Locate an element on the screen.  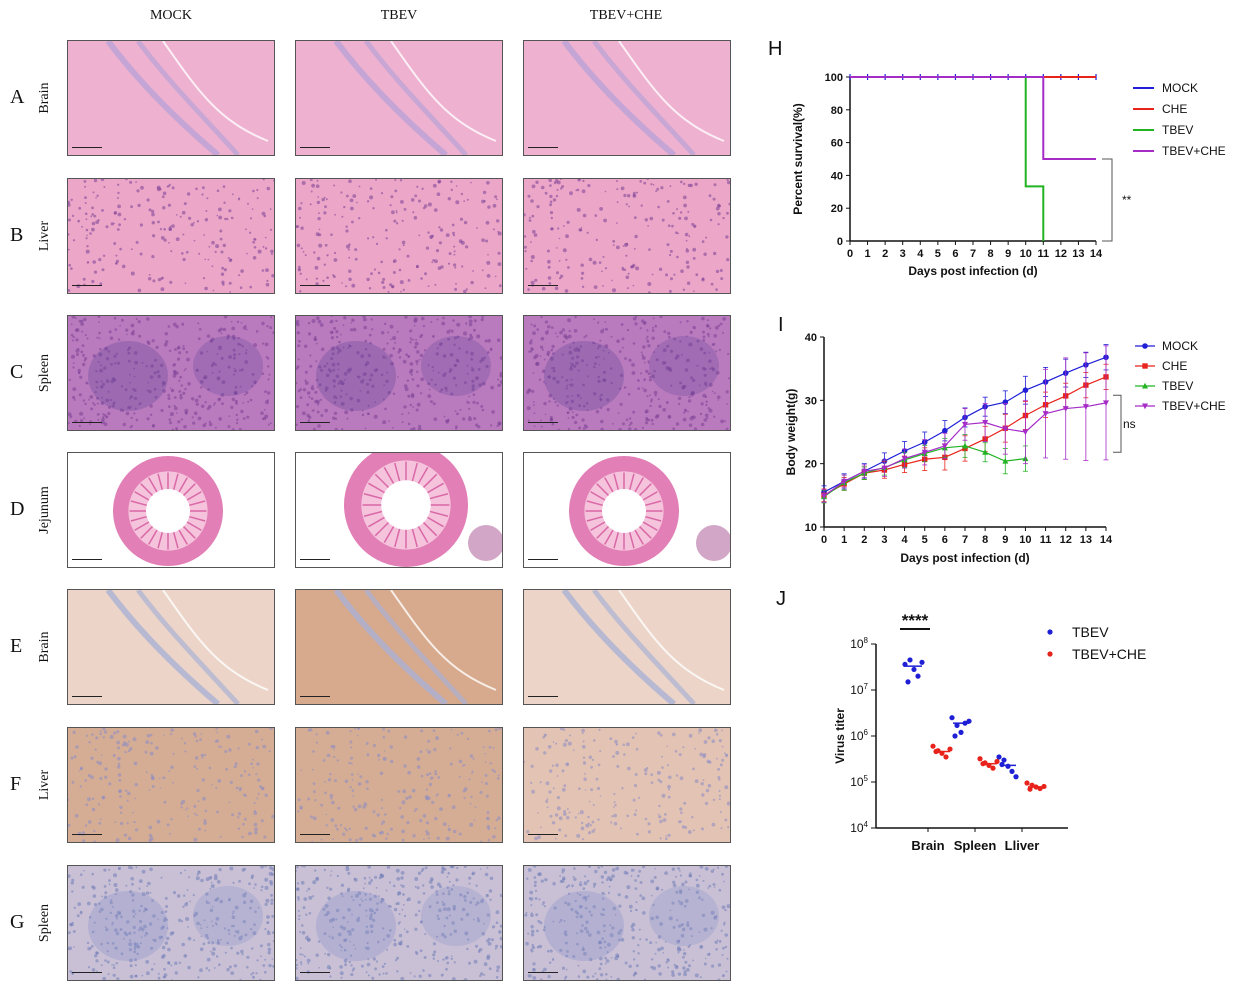
y-tick-label: 10⁶ is located at coordinates (859, 735).